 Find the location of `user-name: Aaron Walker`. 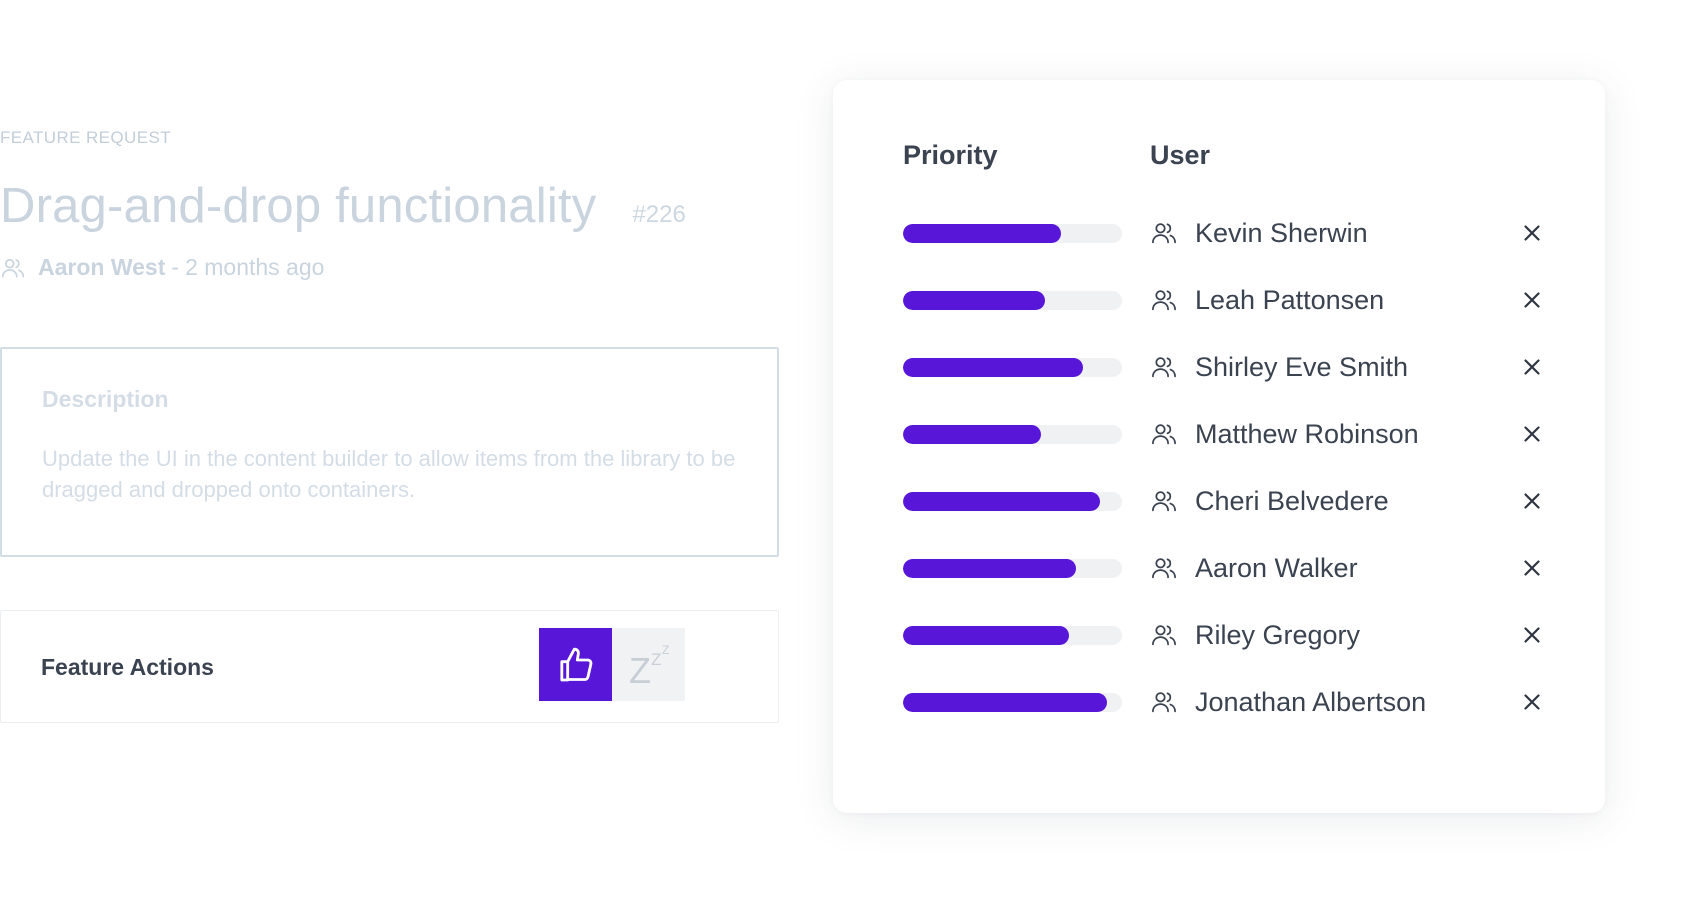

user-name: Aaron Walker is located at coordinates (1276, 568).